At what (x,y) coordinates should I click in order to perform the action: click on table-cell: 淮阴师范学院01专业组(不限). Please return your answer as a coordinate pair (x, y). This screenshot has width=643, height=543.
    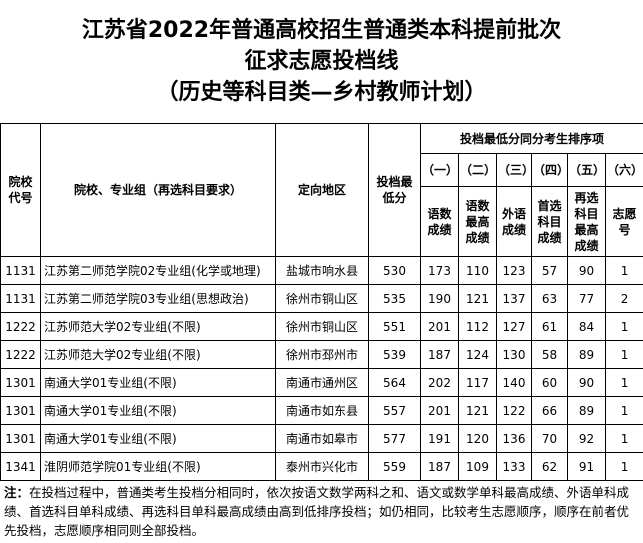
    Looking at the image, I should click on (158, 466).